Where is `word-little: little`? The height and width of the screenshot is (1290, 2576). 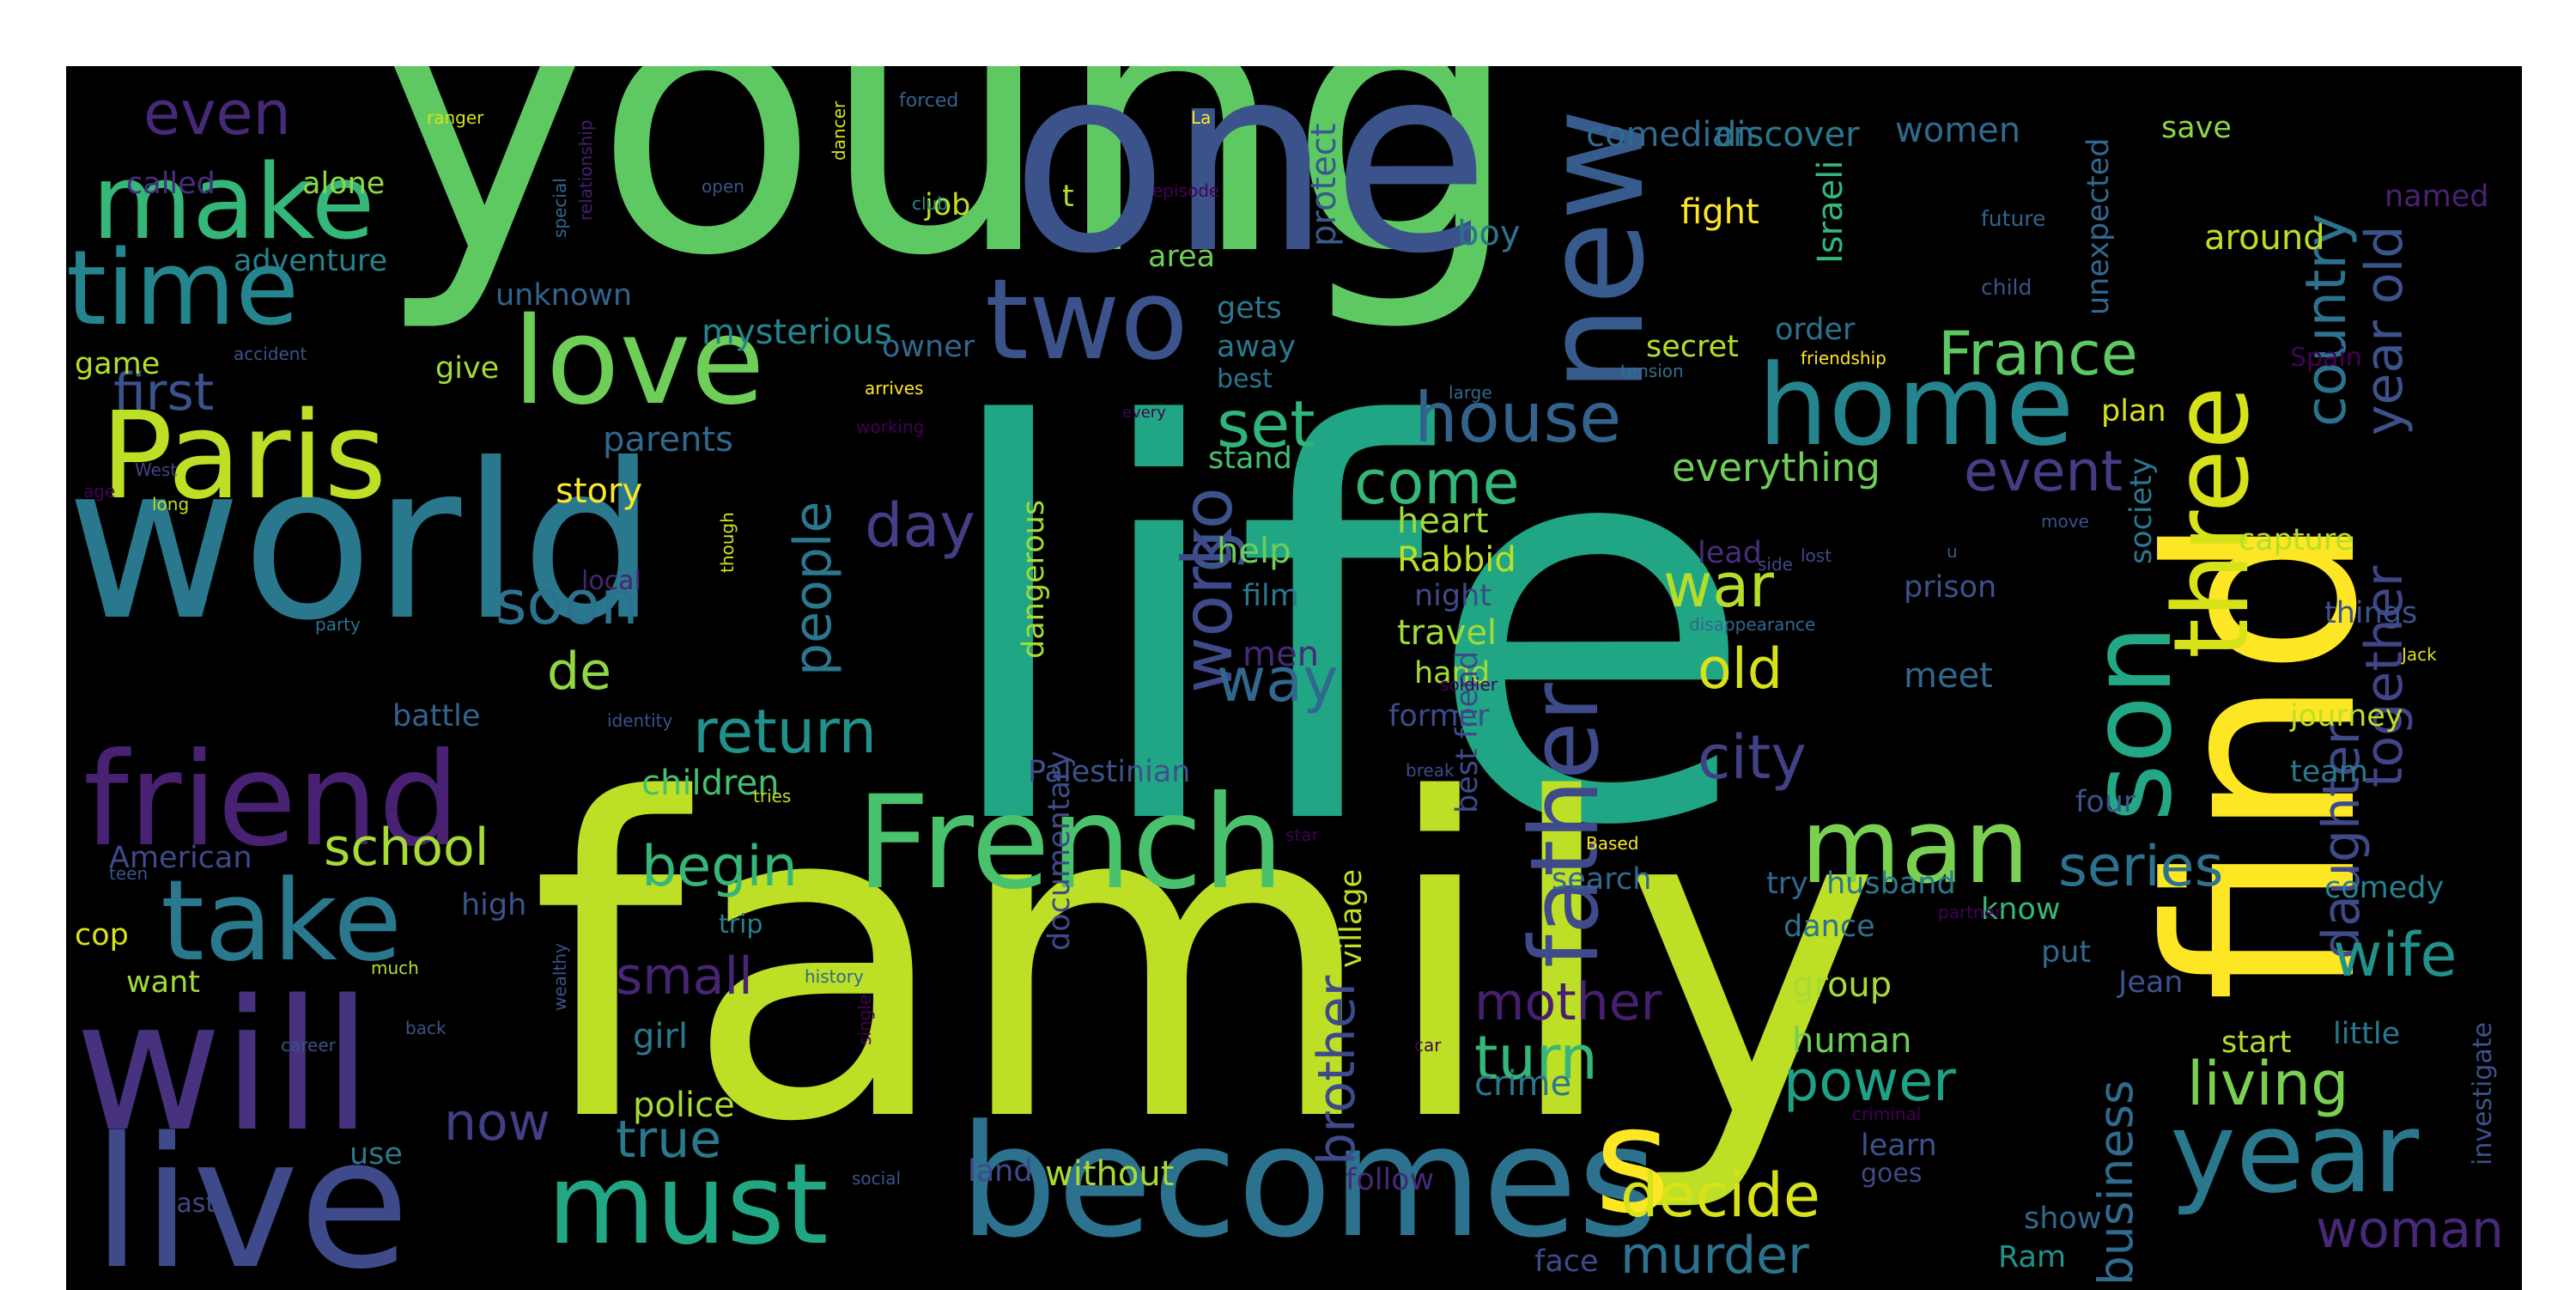
word-little: little is located at coordinates (2367, 1034).